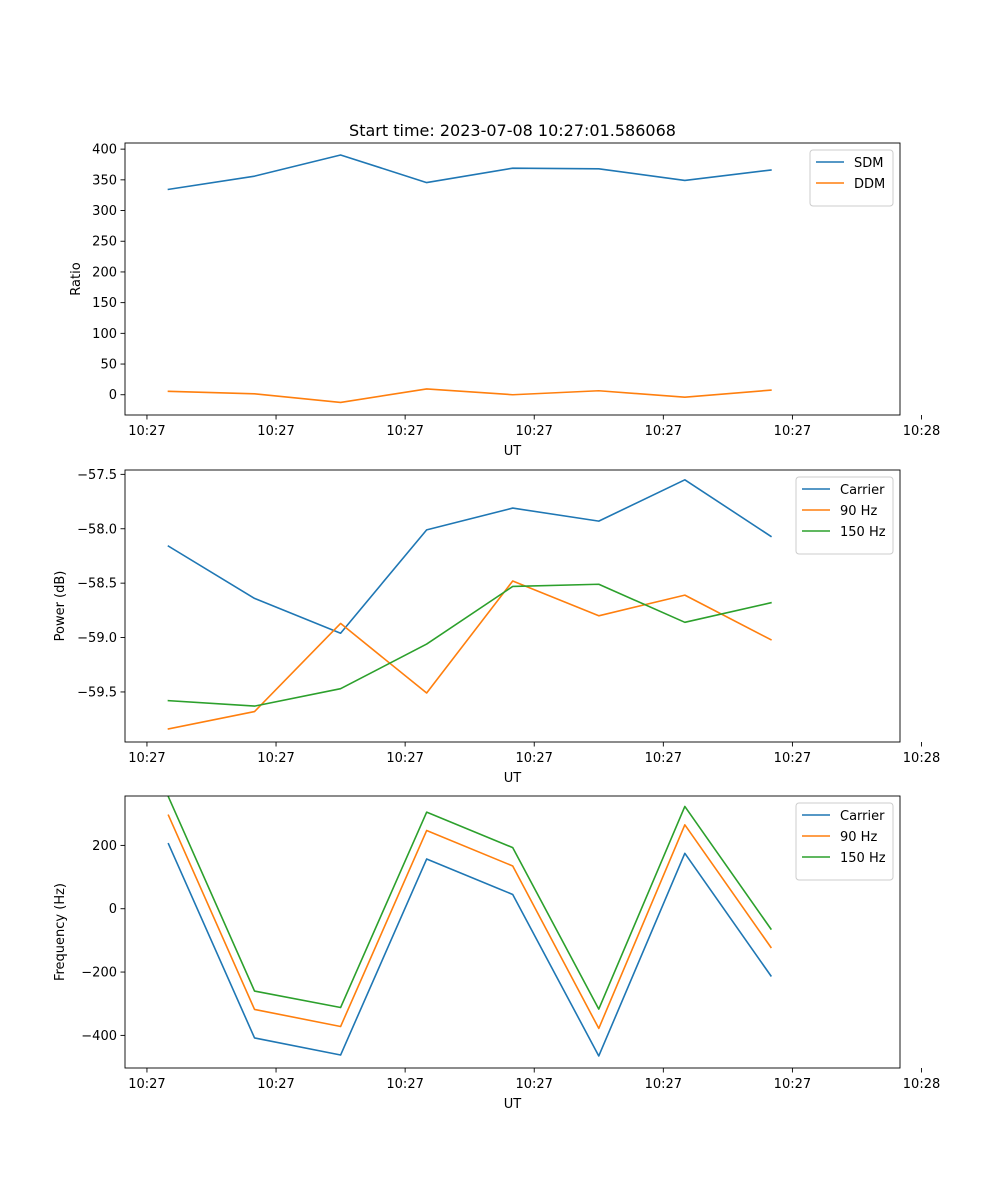 Image resolution: width=1000 pixels, height=1200 pixels. Describe the element at coordinates (97, 529) in the screenshot. I see `power-y-tick-label: −58.0` at that location.